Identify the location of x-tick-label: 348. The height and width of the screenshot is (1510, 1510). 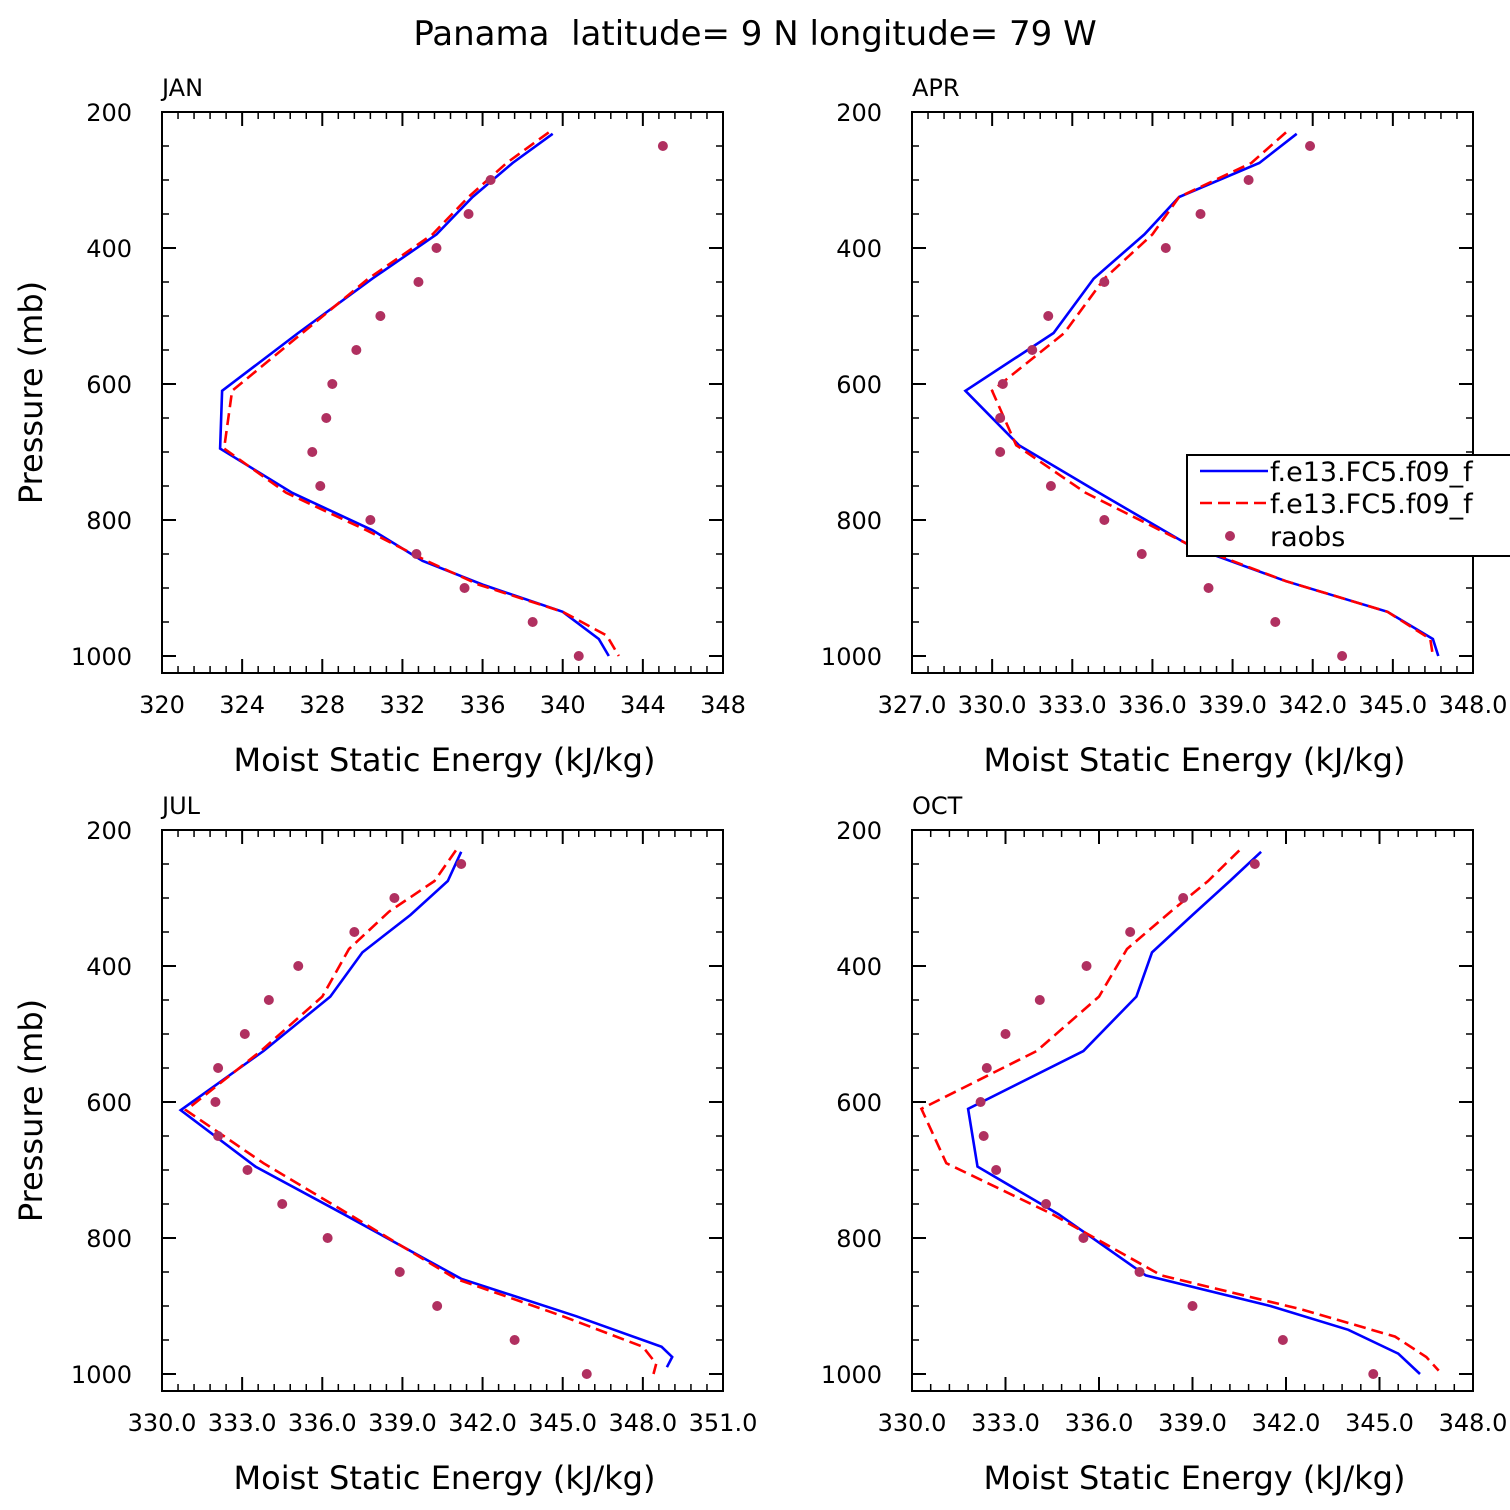
(723, 705).